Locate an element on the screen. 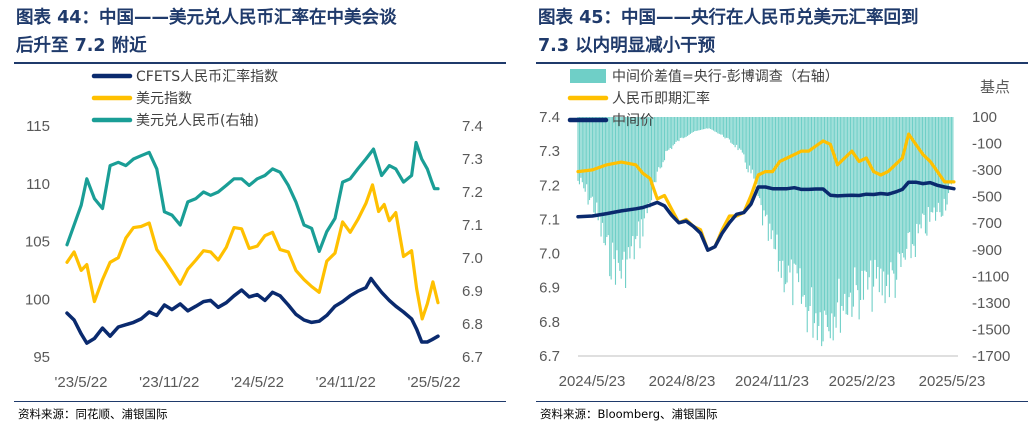 This screenshot has height=435, width=1032. y-right-axis-title: 基点 is located at coordinates (995, 87).